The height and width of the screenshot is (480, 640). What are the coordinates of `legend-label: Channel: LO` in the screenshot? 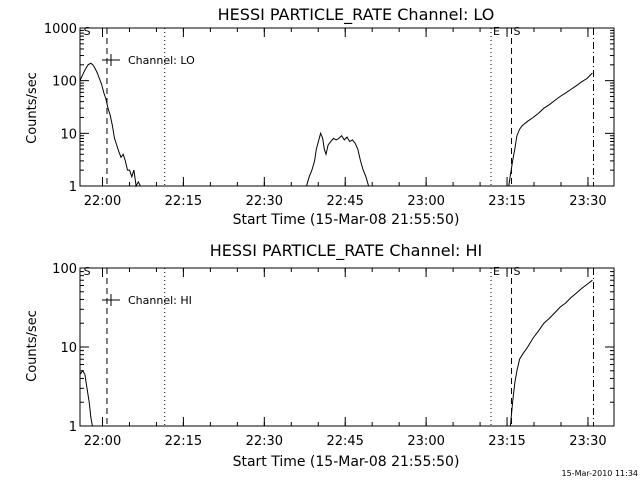 It's located at (161, 60).